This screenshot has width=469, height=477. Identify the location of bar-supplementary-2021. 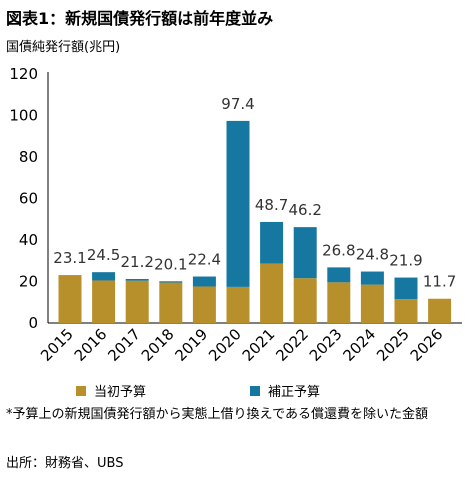
(272, 242).